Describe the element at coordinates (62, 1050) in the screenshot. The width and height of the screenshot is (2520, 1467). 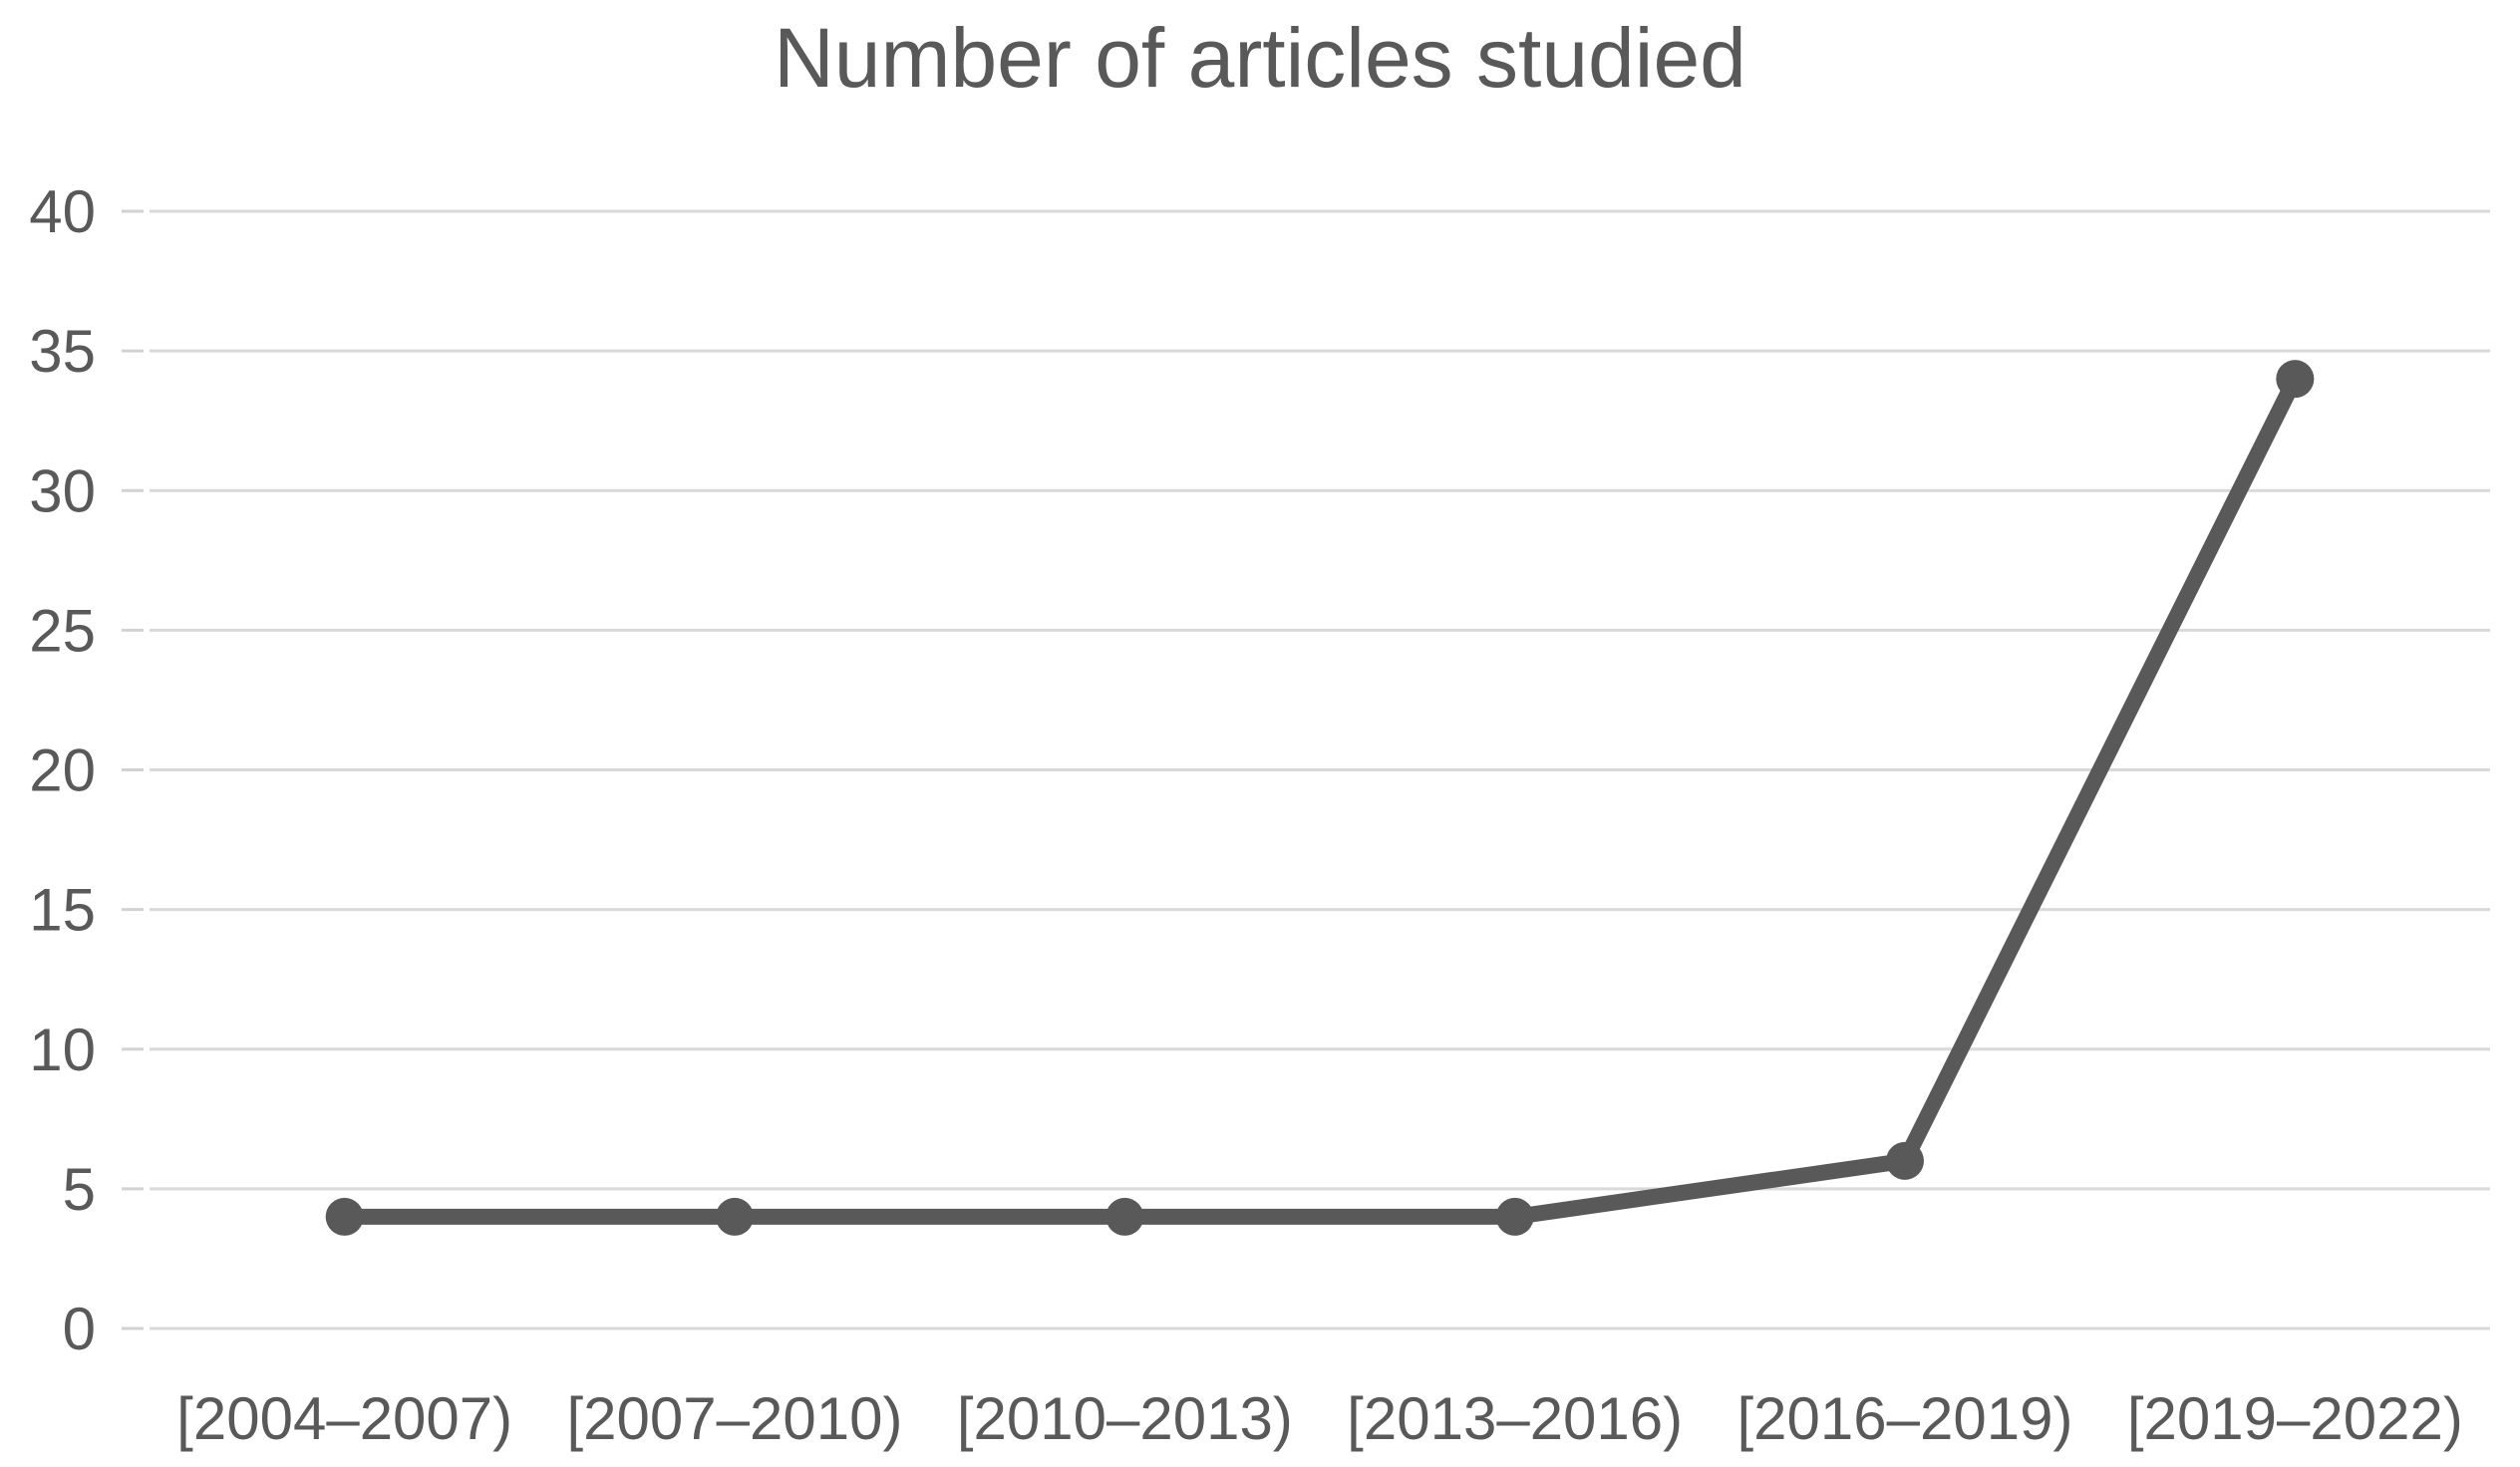
I see `y-axis-label: 10` at that location.